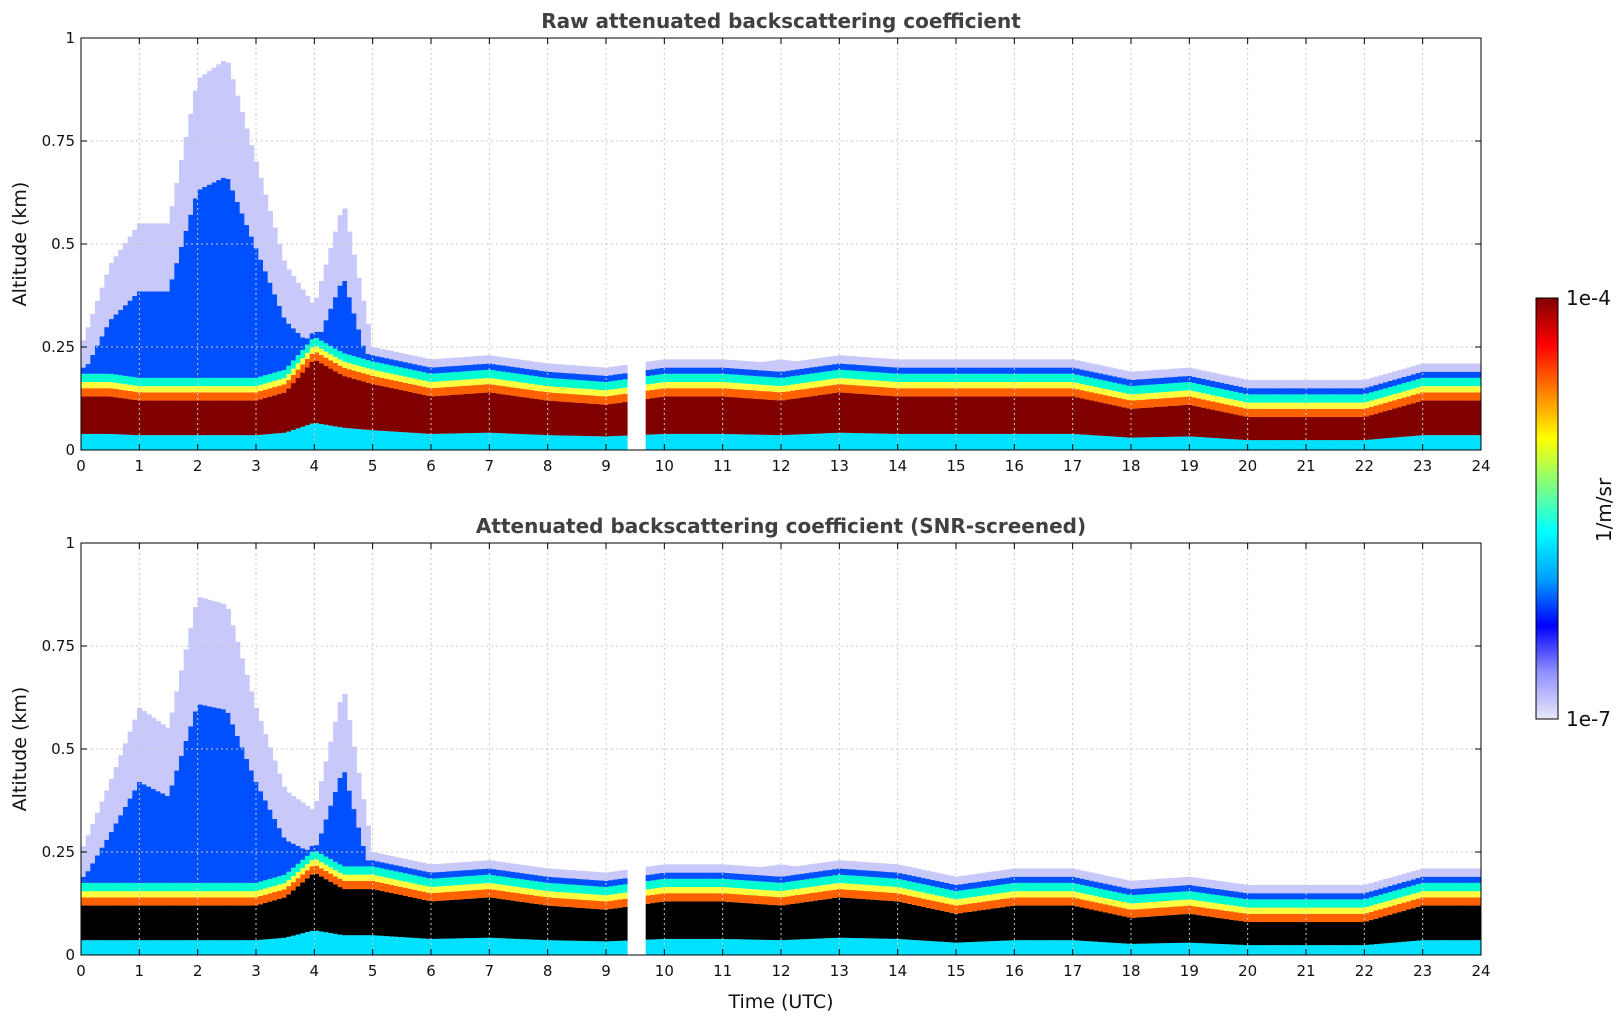 Image resolution: width=1621 pixels, height=1020 pixels. Describe the element at coordinates (897, 466) in the screenshot. I see `x-tick-label: 14` at that location.